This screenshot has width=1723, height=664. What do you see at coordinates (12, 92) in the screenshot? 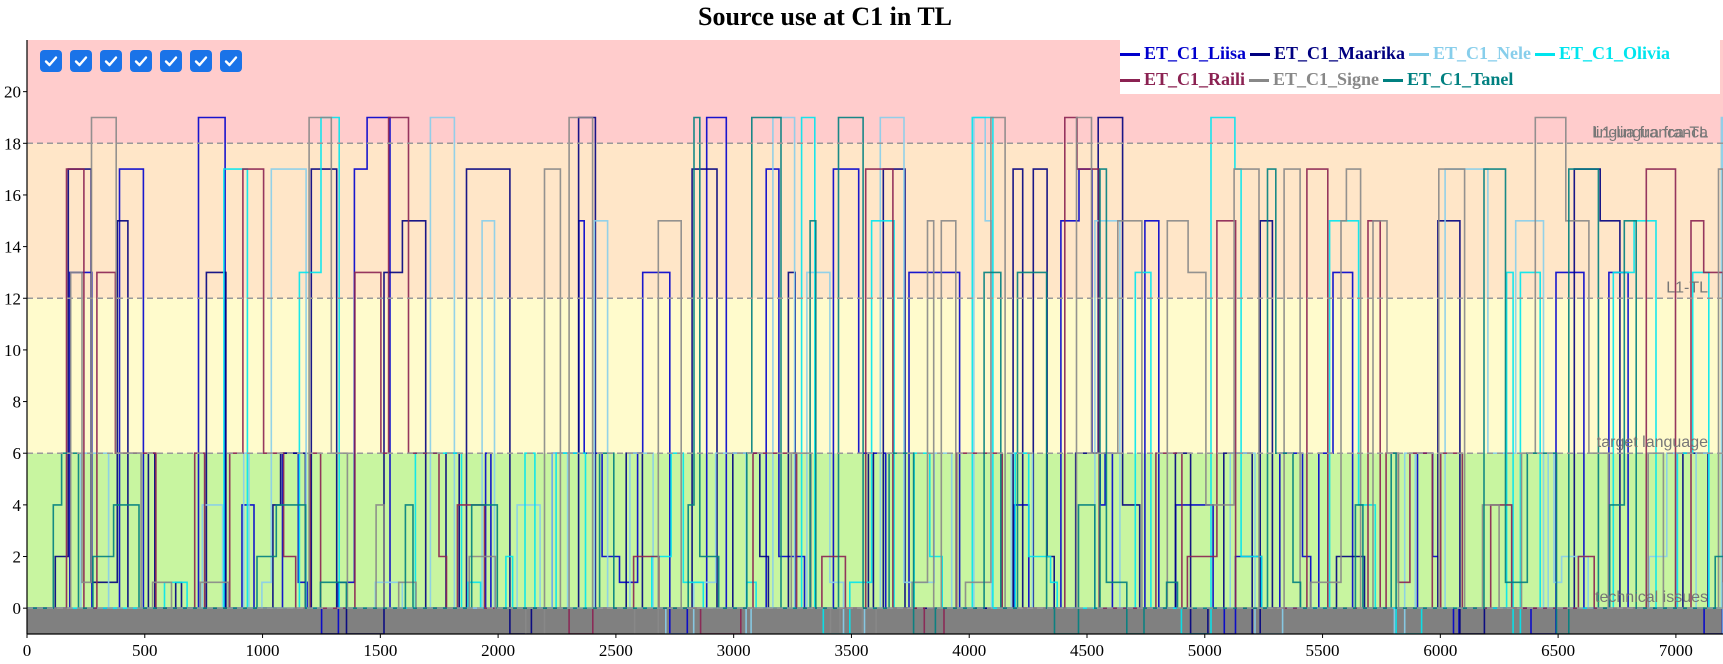
I see `y-tick-label: 20` at bounding box center [12, 92].